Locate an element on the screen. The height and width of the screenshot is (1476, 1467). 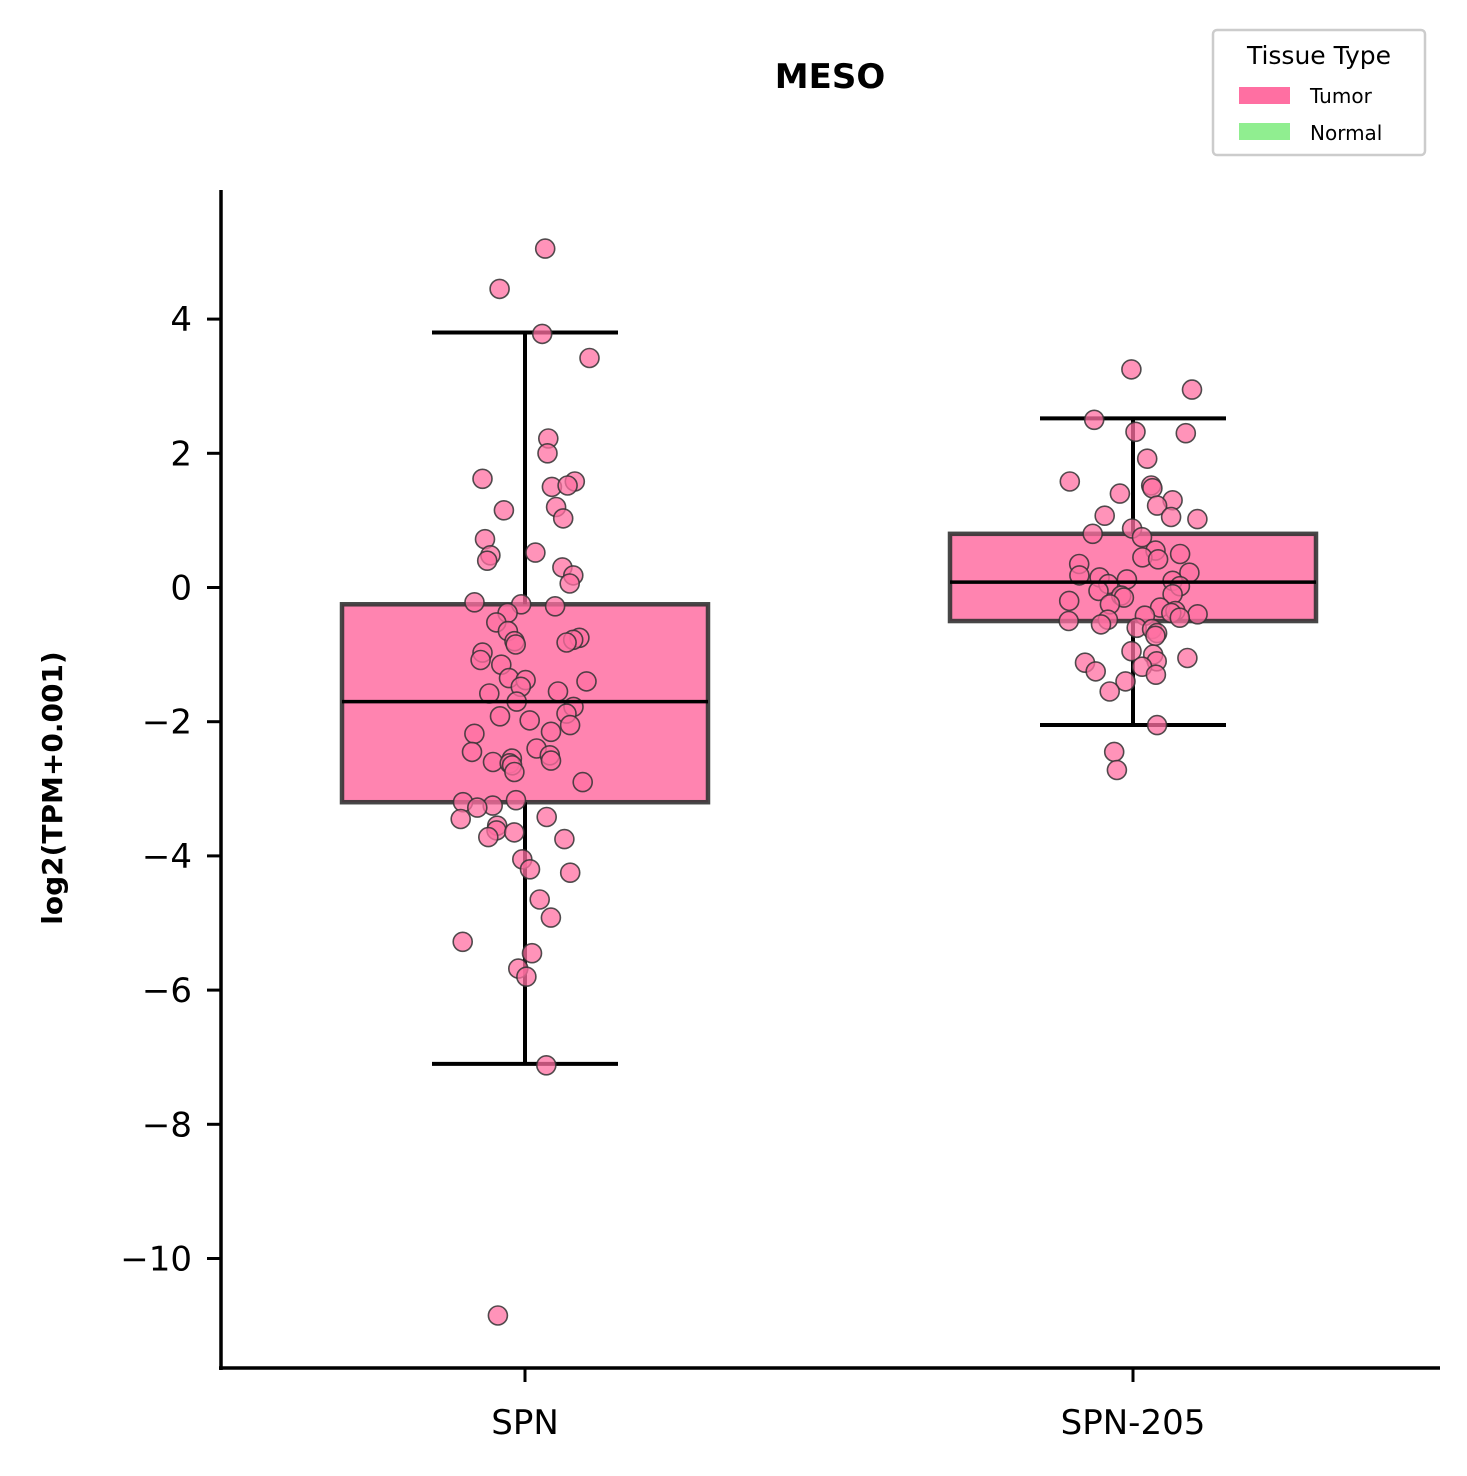
y-axis-label: log2(TPM+0.001) is located at coordinates (52, 787).